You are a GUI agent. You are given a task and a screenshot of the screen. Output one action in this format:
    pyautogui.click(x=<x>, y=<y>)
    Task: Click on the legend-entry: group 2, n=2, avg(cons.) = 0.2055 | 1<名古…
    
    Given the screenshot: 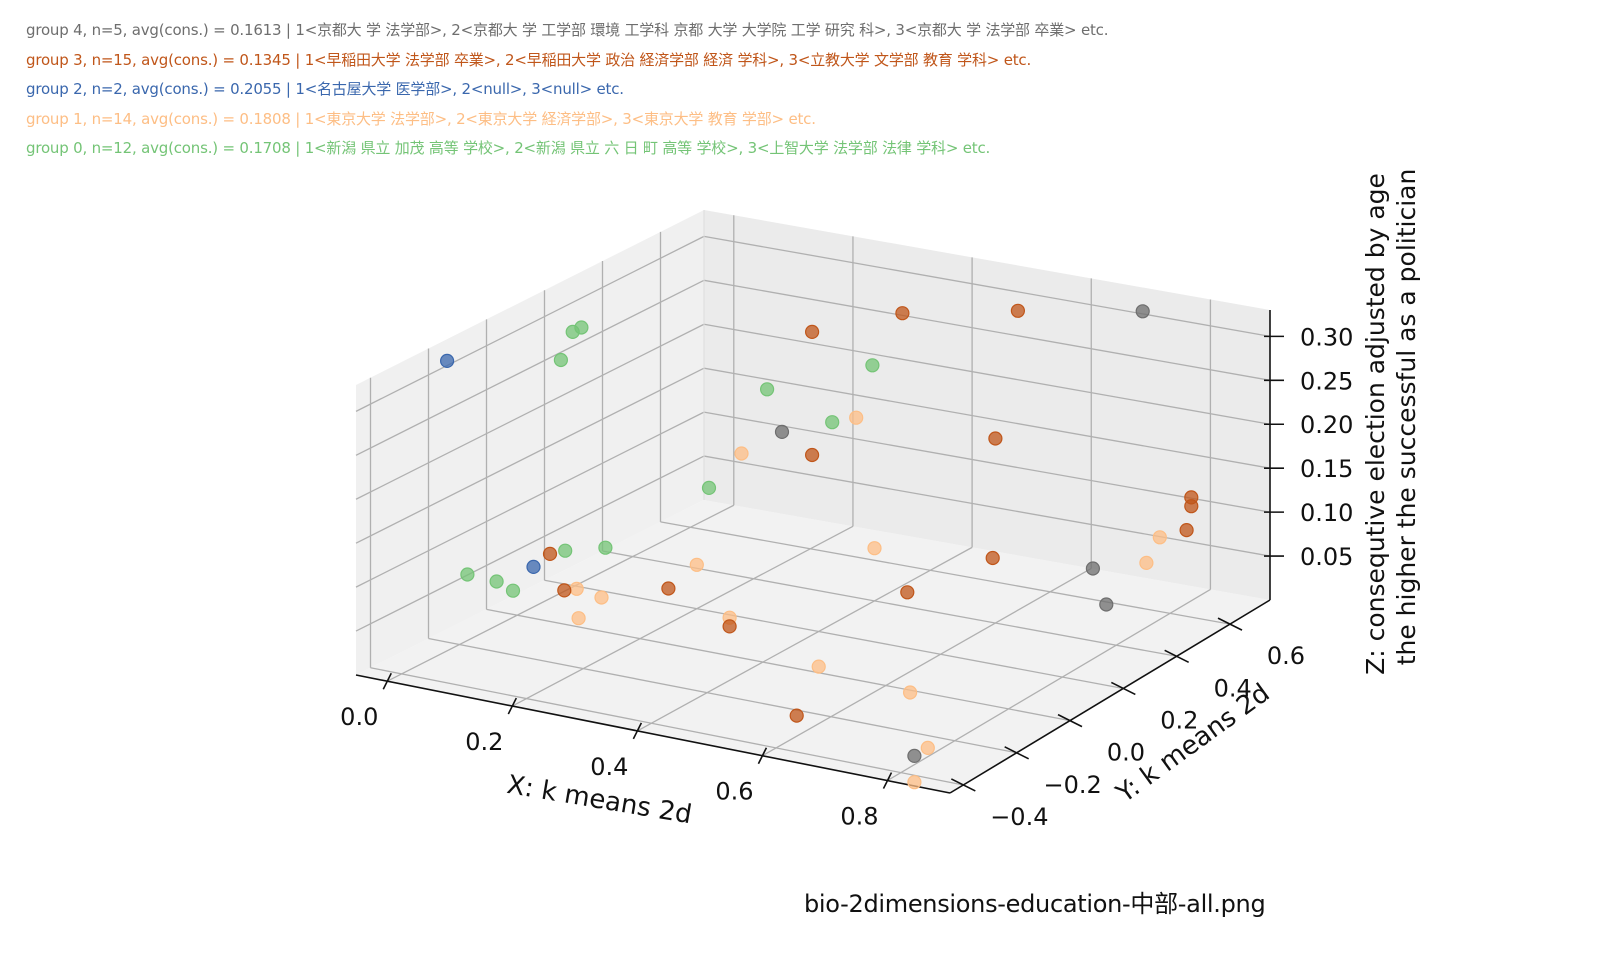 What is the action you would take?
    pyautogui.click(x=325, y=89)
    